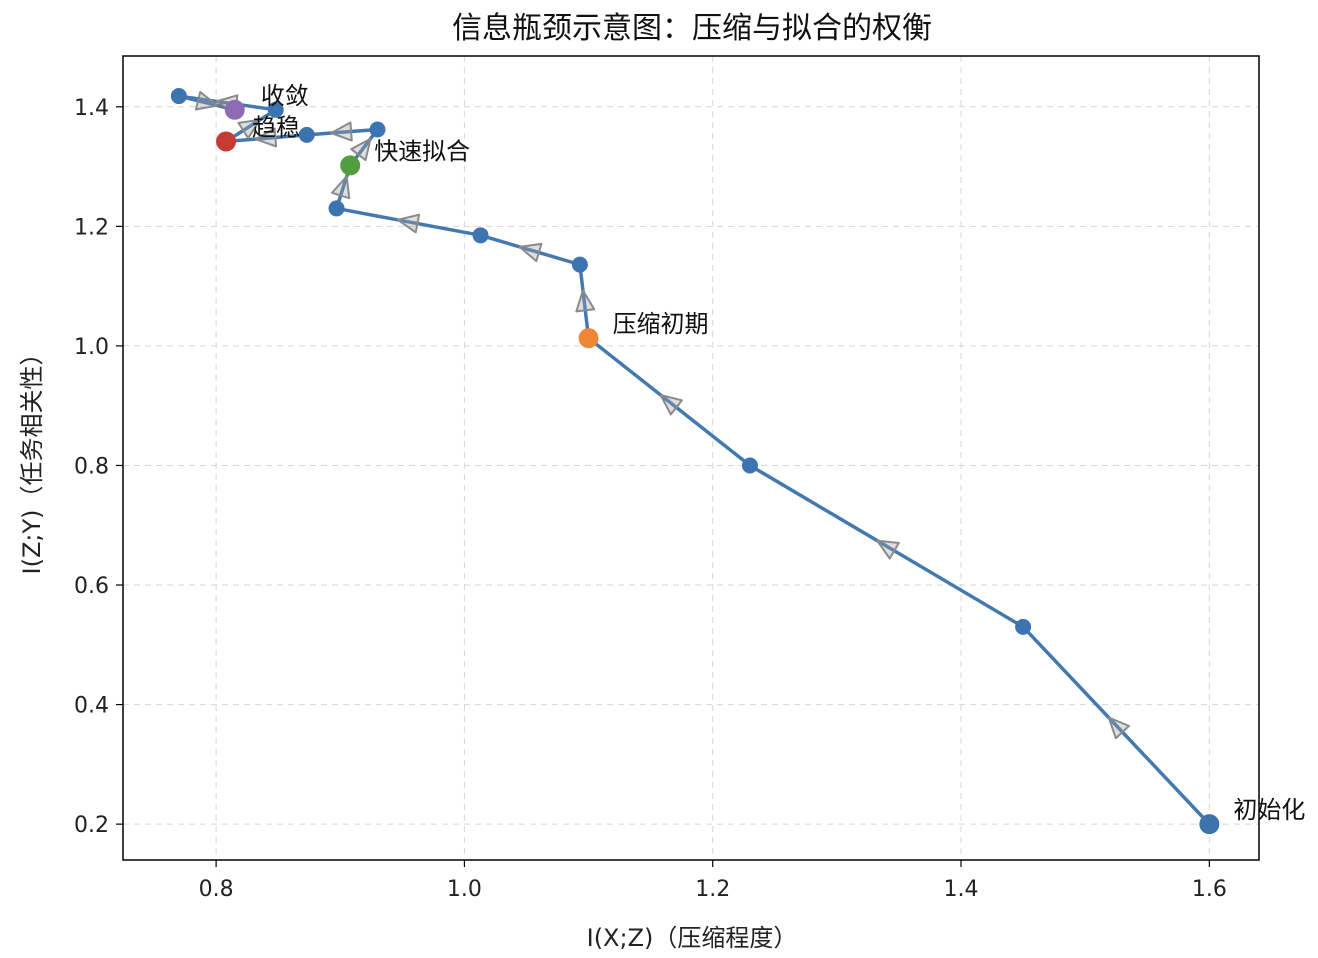  I want to click on y-tick-label: 1.4, so click(91, 108).